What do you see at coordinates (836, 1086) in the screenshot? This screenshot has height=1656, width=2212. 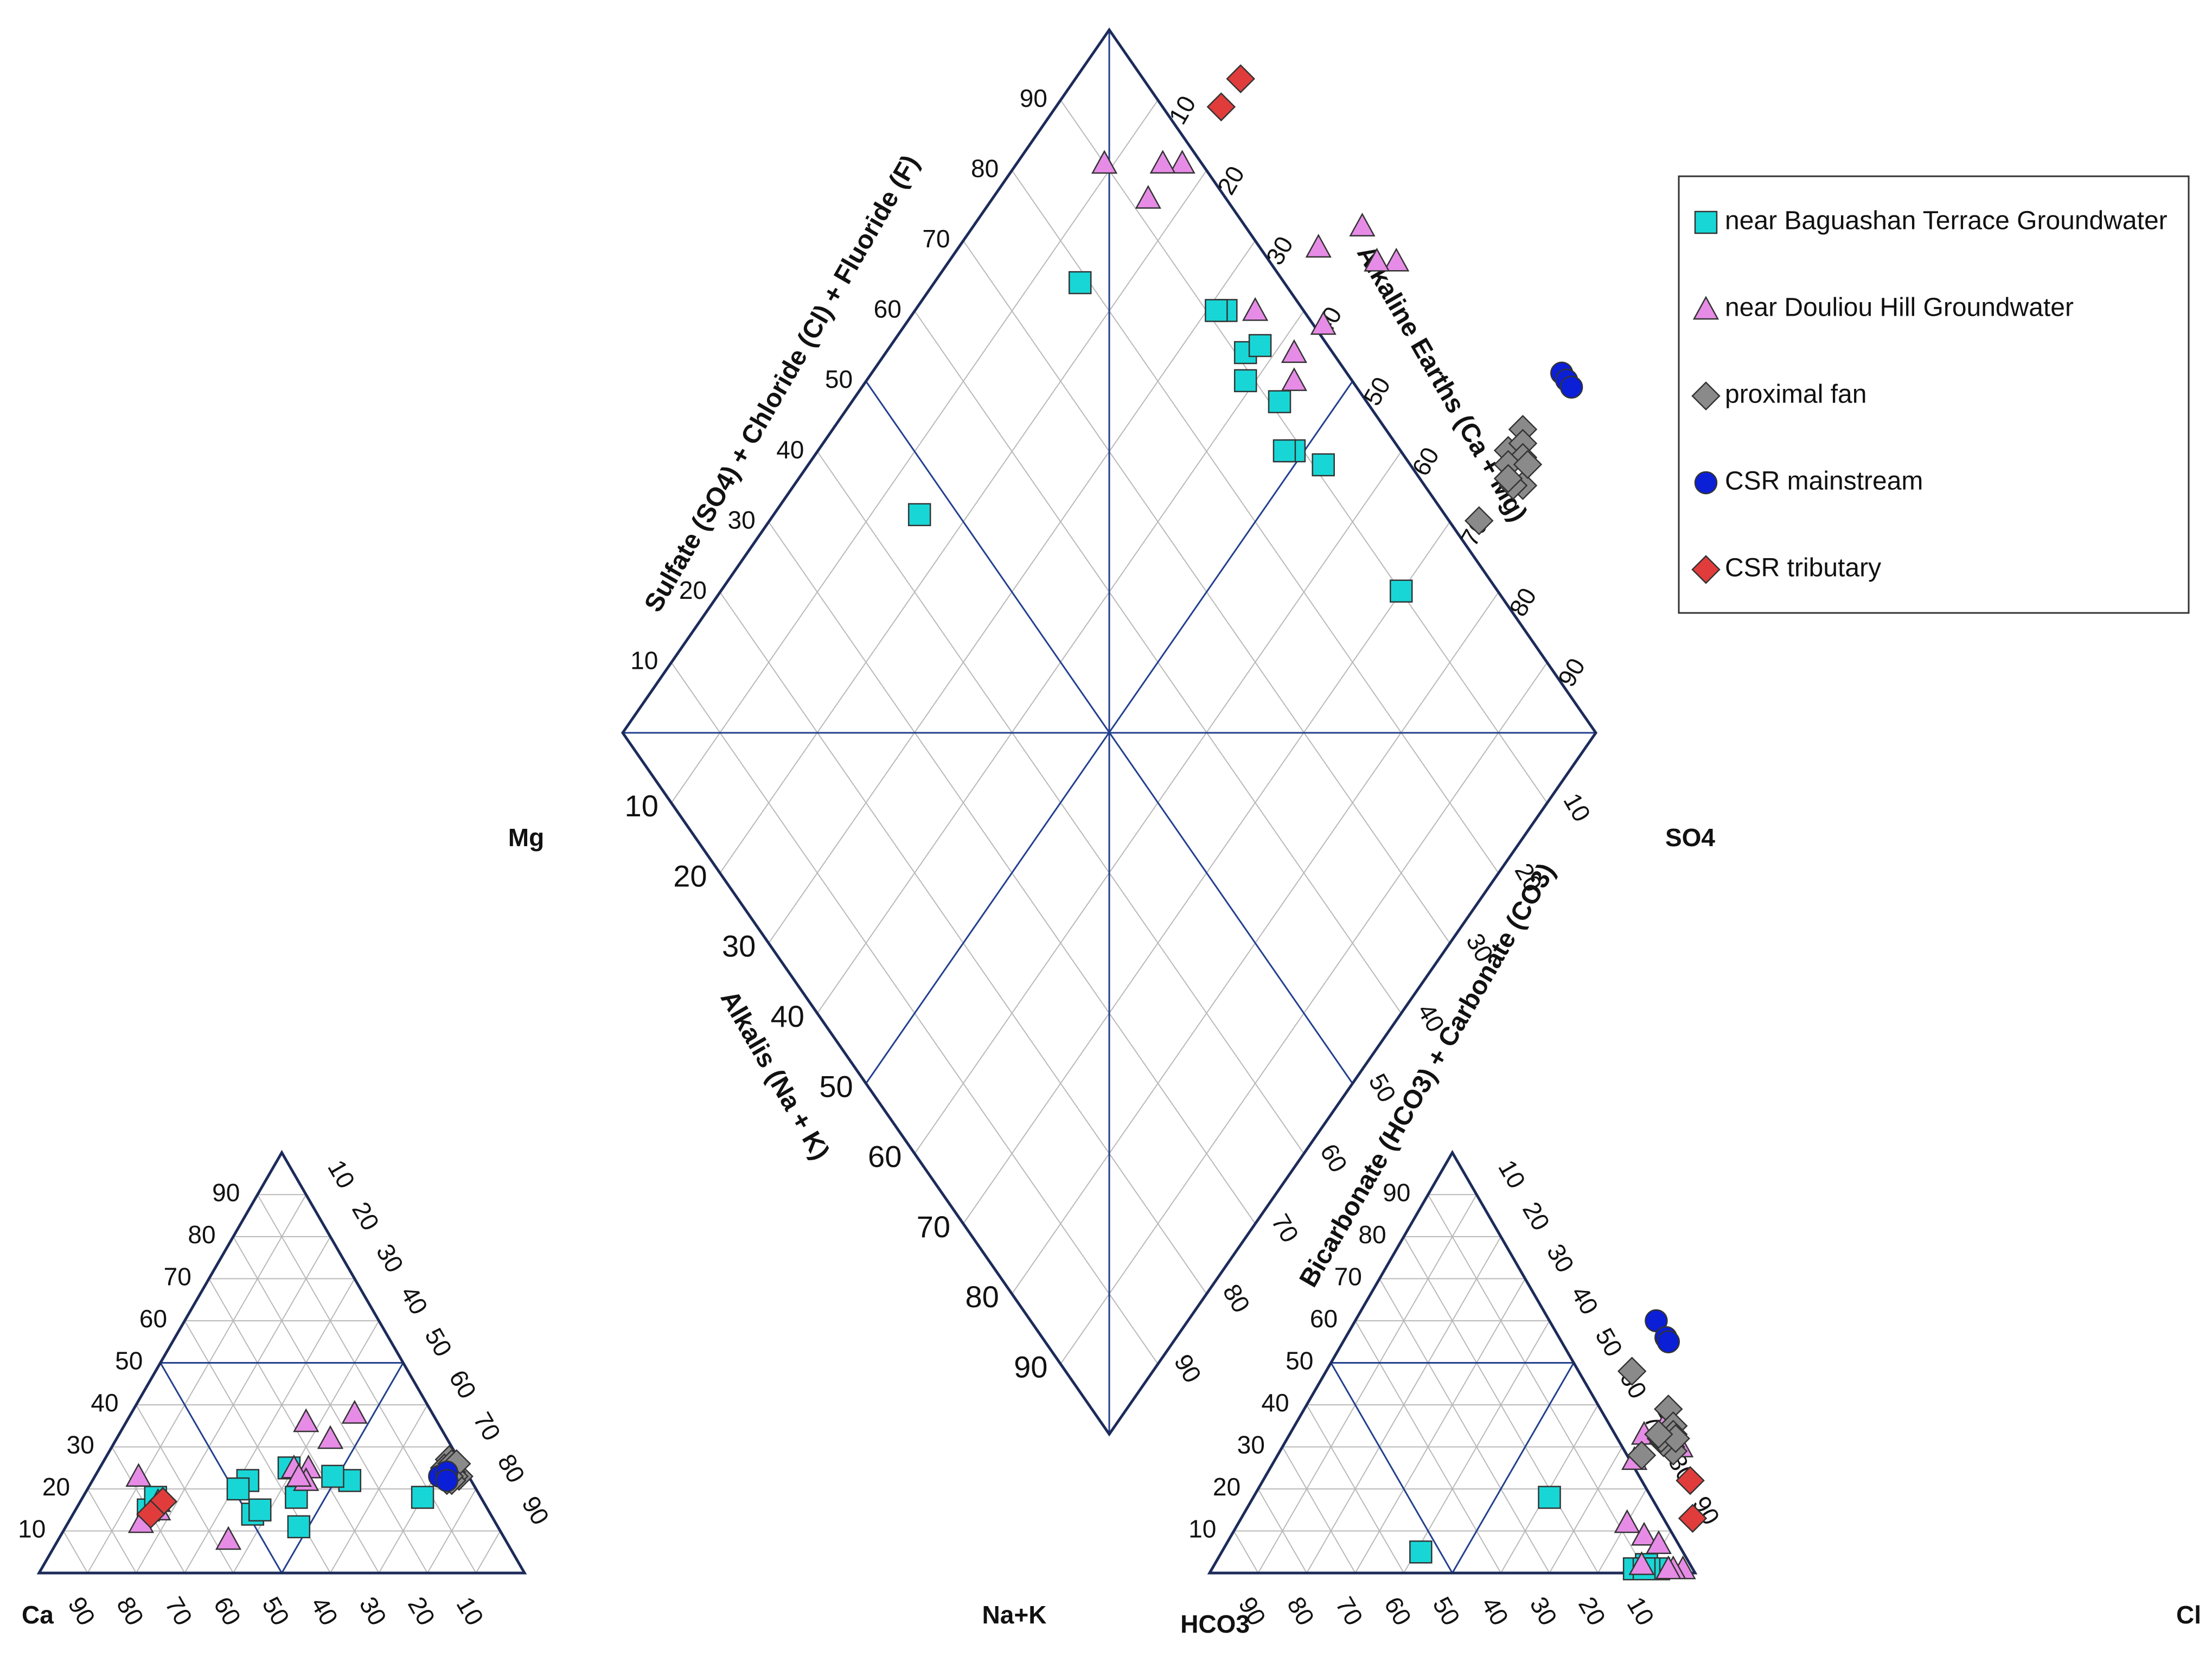 I see `diamond-tick-lower-left: 50` at bounding box center [836, 1086].